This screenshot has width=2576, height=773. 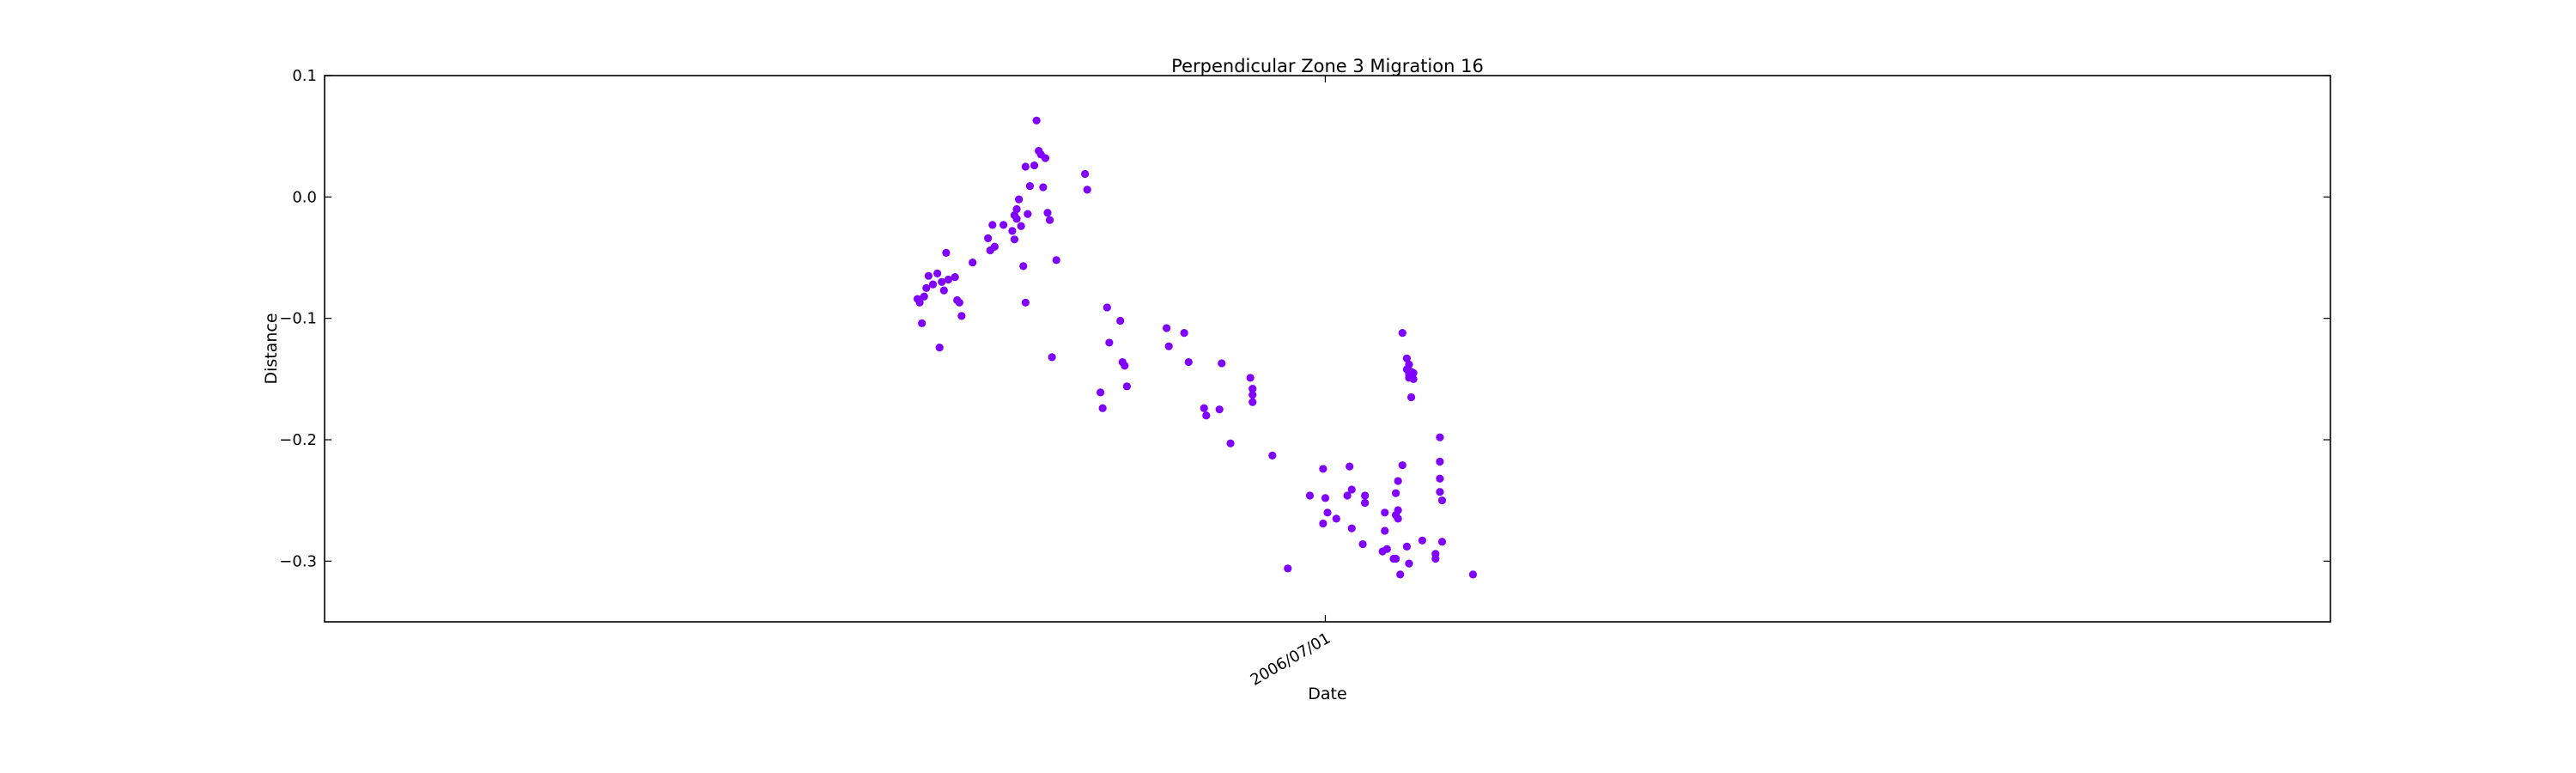 I want to click on y-tick-label: −0.1, so click(x=298, y=319).